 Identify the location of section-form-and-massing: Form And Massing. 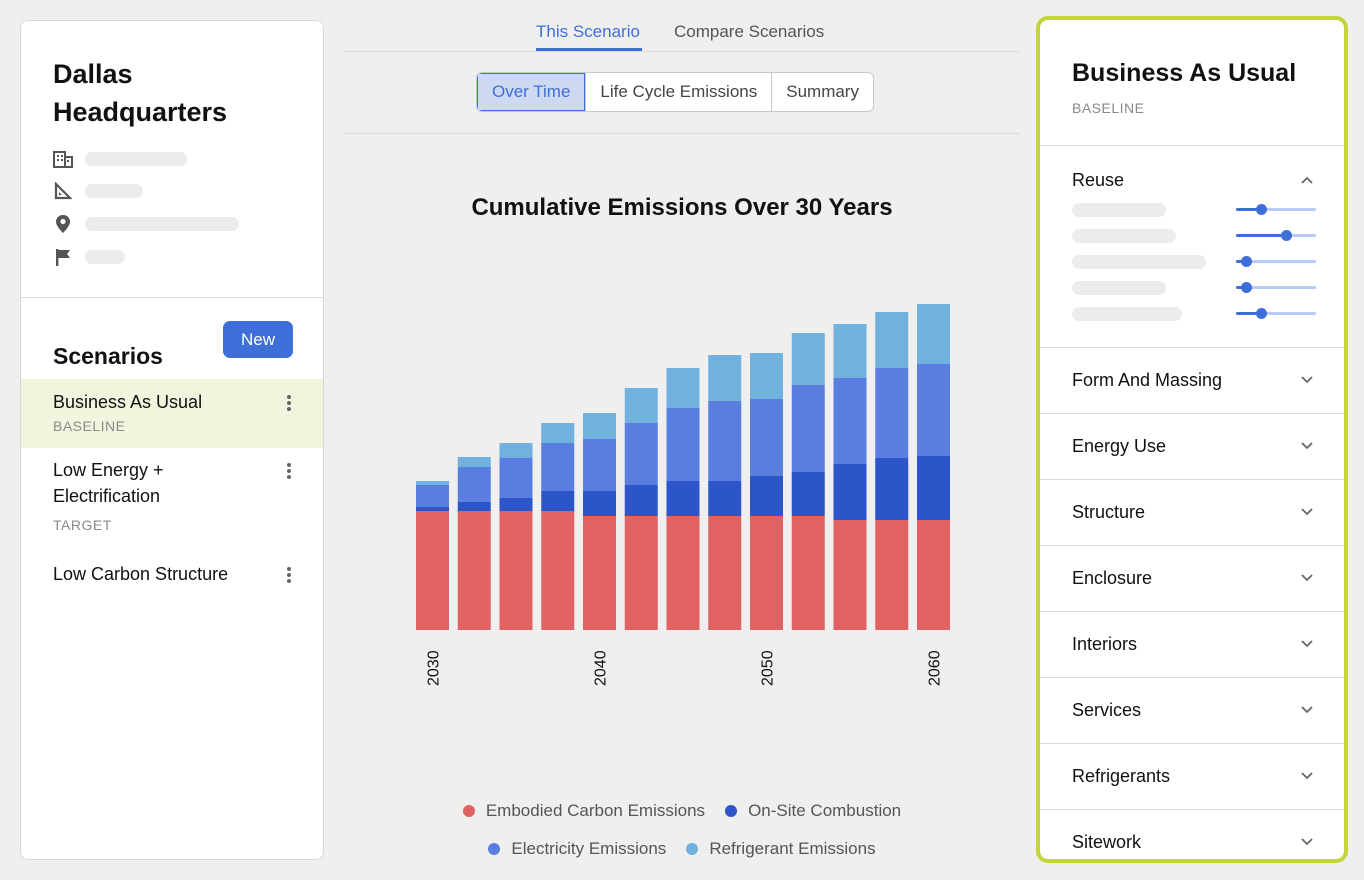
(1192, 380).